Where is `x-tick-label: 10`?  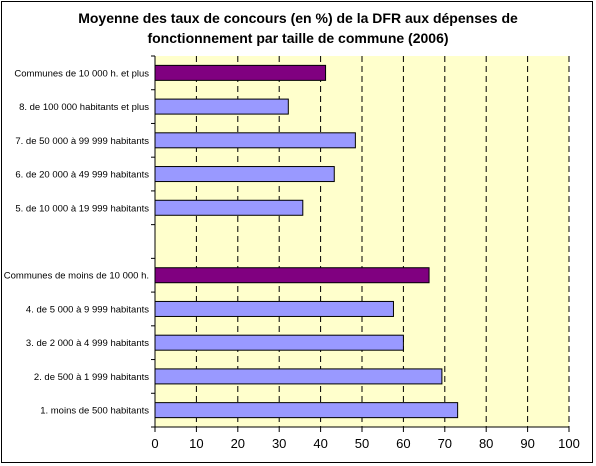 x-tick-label: 10 is located at coordinates (196, 443).